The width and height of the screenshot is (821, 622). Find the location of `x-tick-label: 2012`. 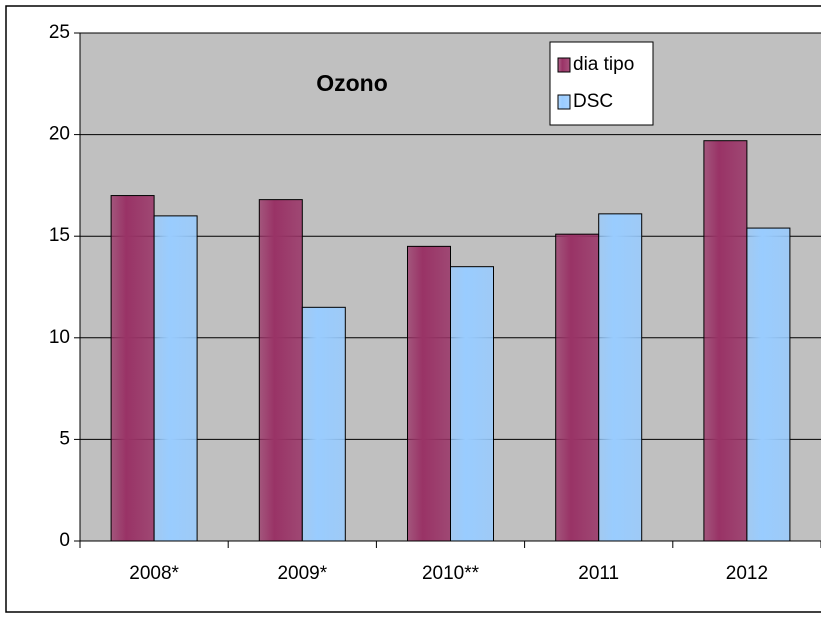

x-tick-label: 2012 is located at coordinates (747, 573).